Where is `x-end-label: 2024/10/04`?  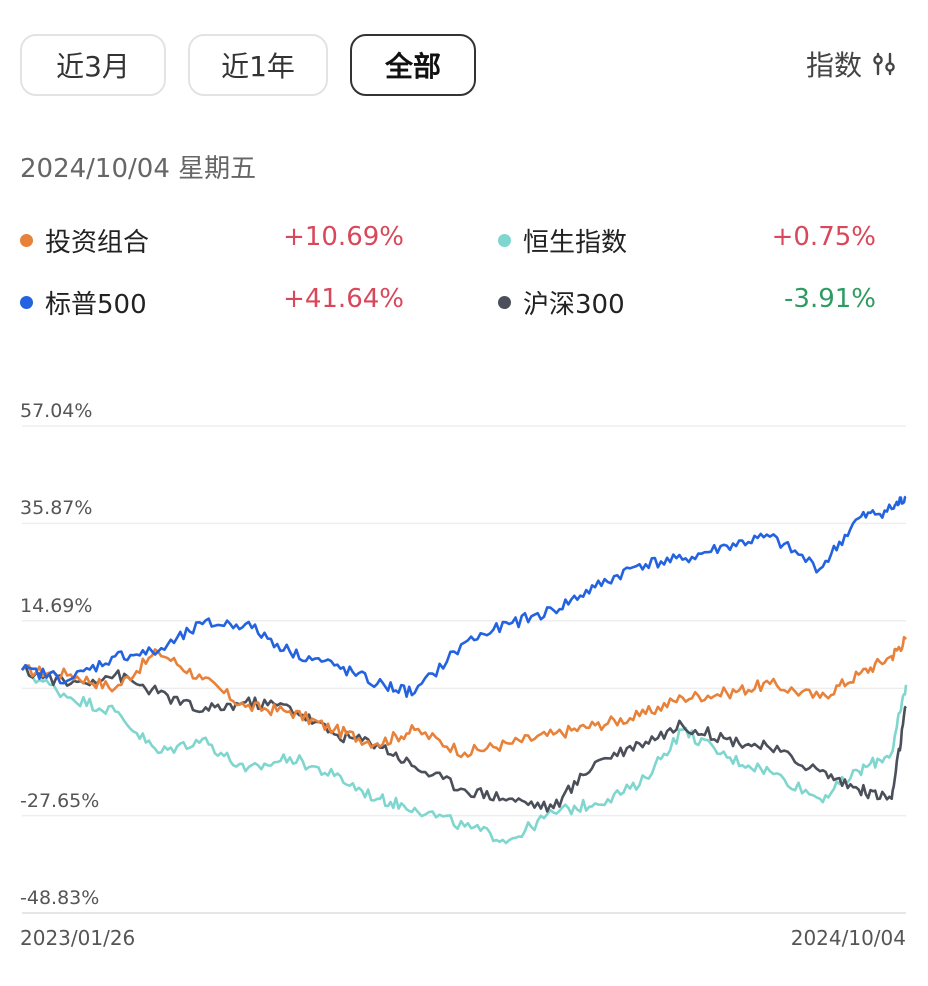 x-end-label: 2024/10/04 is located at coordinates (848, 938).